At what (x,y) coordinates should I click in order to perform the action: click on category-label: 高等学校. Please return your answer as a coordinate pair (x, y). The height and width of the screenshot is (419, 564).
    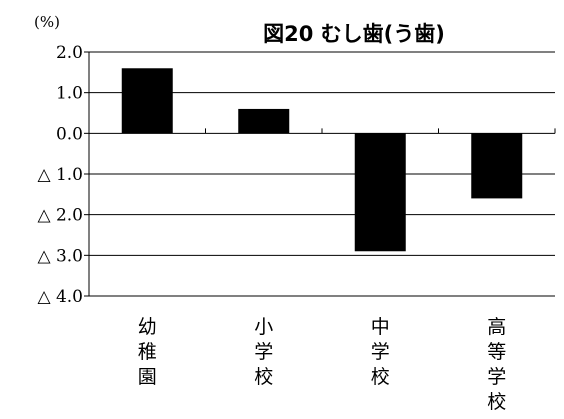
    Looking at the image, I should click on (496, 364).